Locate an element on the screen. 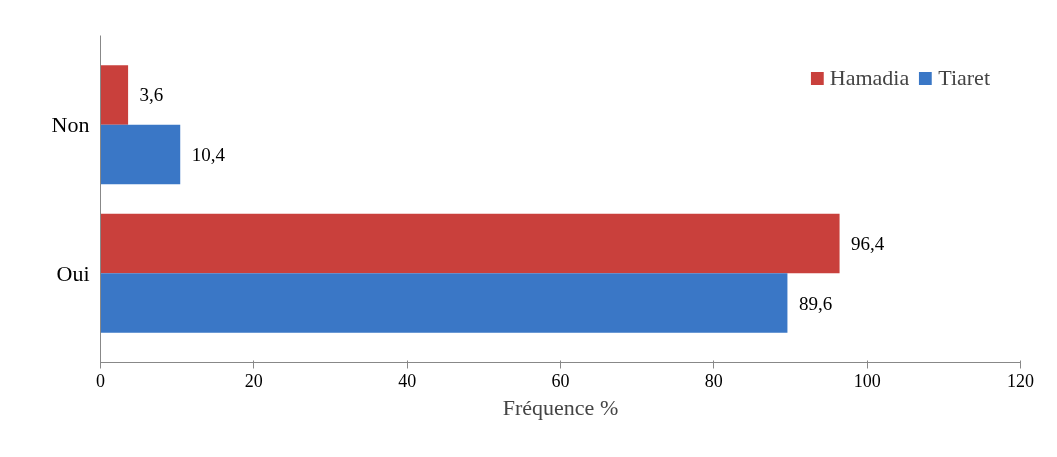  y-tick-label: Oui is located at coordinates (73, 273).